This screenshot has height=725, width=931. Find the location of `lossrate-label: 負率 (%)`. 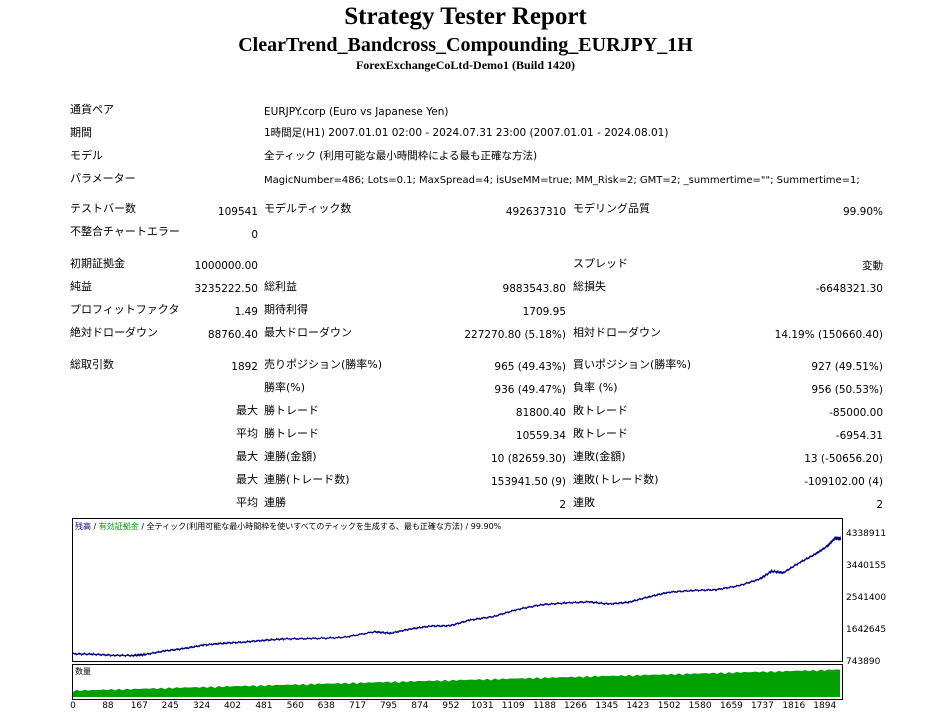

lossrate-label: 負率 (%) is located at coordinates (595, 387).